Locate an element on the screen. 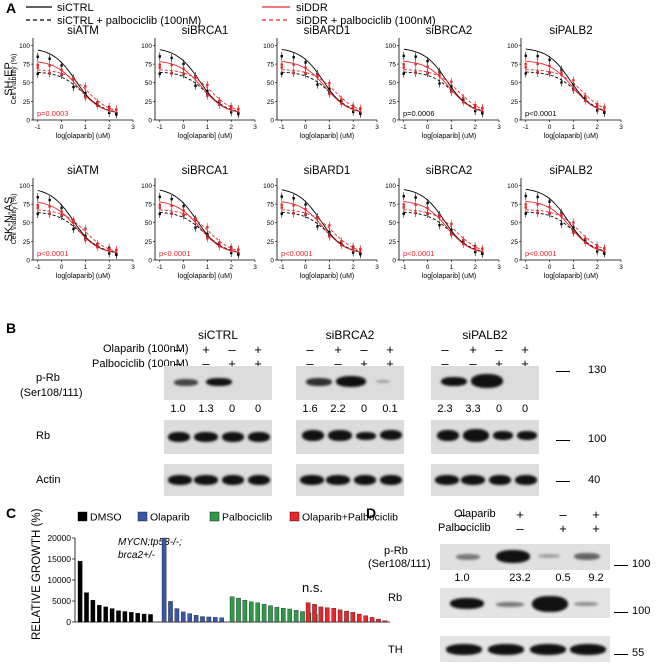 The image size is (656, 668). x-axis-label: log[olaparib] (uM) is located at coordinates (83, 276).